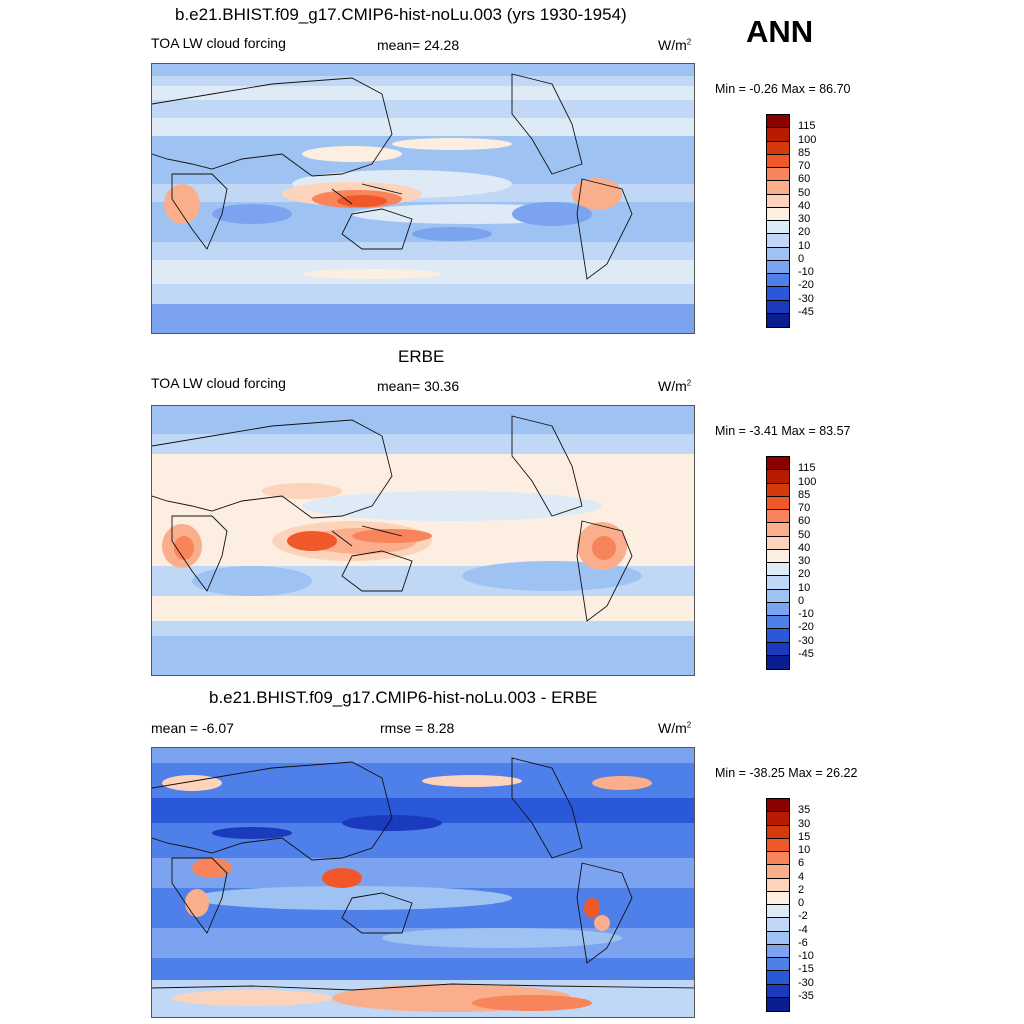 The height and width of the screenshot is (1024, 1024). What do you see at coordinates (218, 383) in the screenshot?
I see `panel2-variable-label: TOA LW cloud forcing` at bounding box center [218, 383].